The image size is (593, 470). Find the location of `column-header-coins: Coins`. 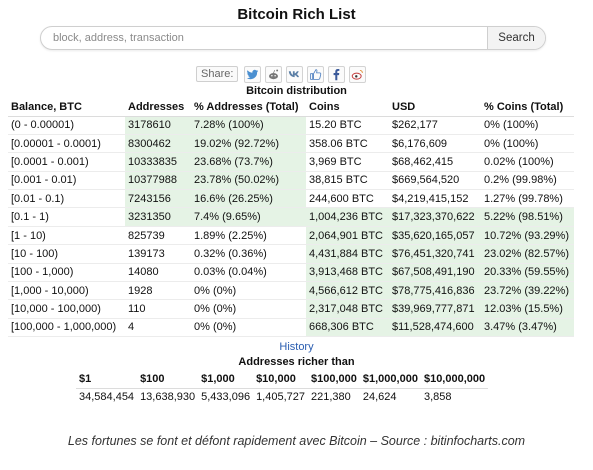

column-header-coins: Coins is located at coordinates (347, 107).